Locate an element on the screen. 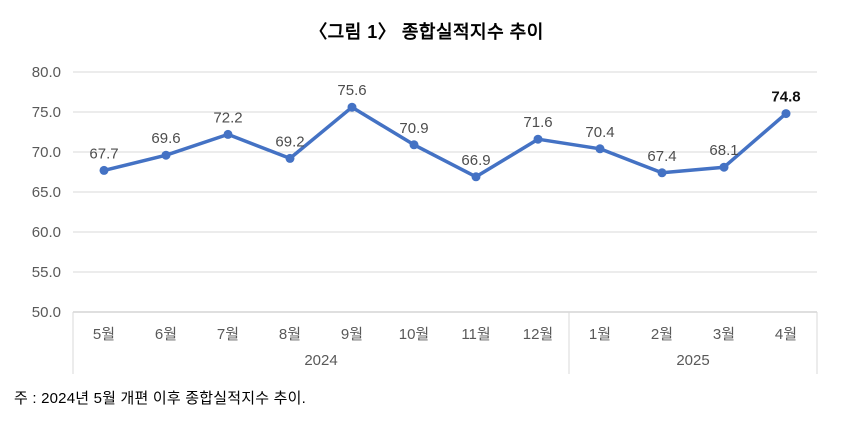 The height and width of the screenshot is (424, 853). month-label: 10월 is located at coordinates (414, 334).